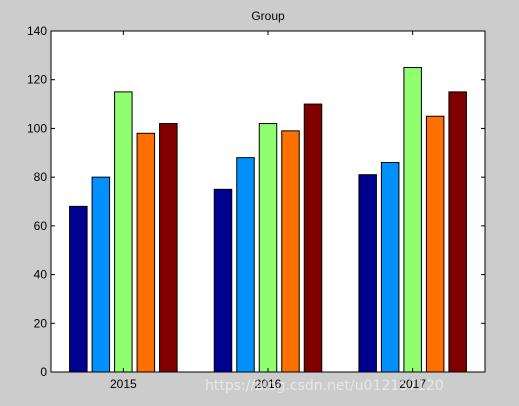 Image resolution: width=519 pixels, height=406 pixels. What do you see at coordinates (37, 128) in the screenshot?
I see `y-tick-label-100: 100` at bounding box center [37, 128].